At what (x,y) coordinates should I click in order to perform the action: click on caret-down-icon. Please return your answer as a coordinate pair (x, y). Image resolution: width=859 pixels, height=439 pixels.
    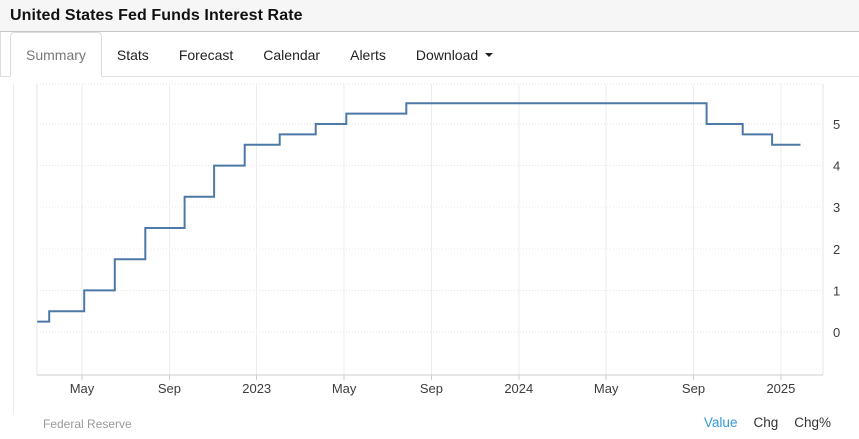
    Looking at the image, I should click on (489, 54).